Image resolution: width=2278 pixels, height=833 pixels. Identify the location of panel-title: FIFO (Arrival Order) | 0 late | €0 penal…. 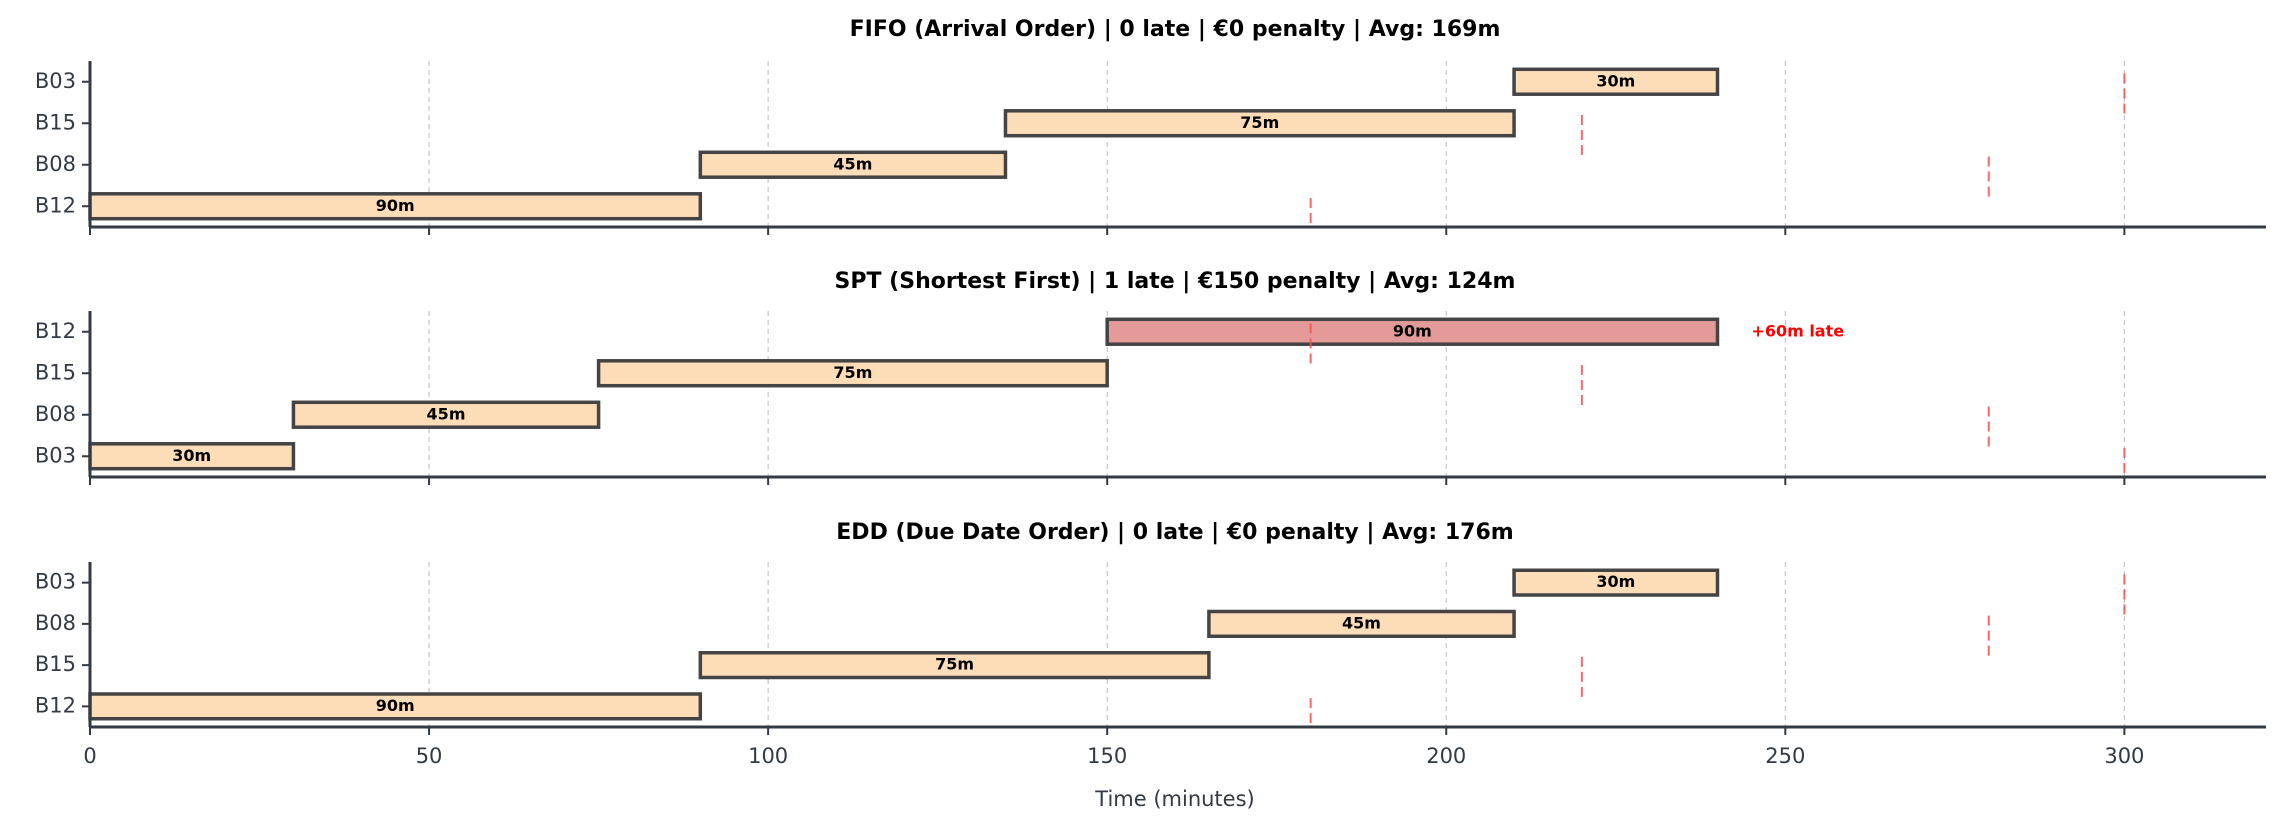
(1175, 29).